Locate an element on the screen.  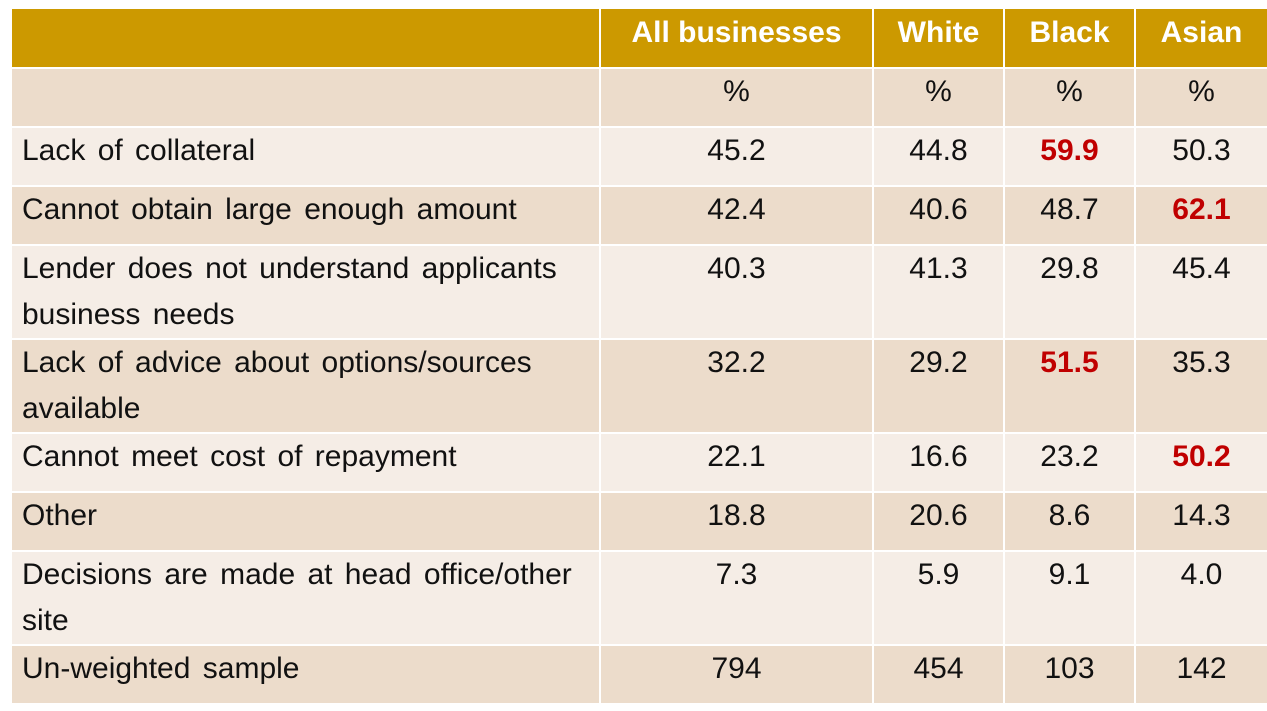
value-cell-highlighted: 62.1 is located at coordinates (1200, 215).